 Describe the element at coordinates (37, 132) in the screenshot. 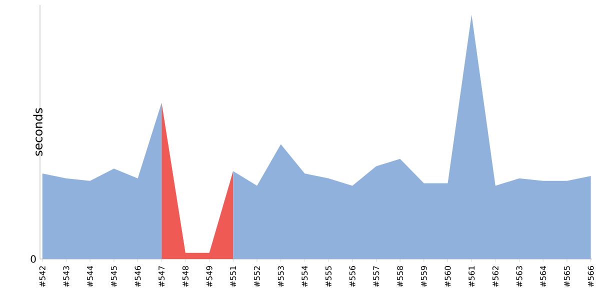

I see `y-axis-title: seconds` at that location.